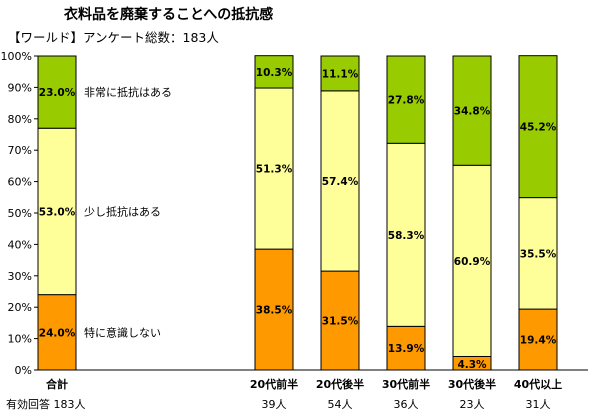  I want to click on y-tick-label: 30%, so click(20, 276).